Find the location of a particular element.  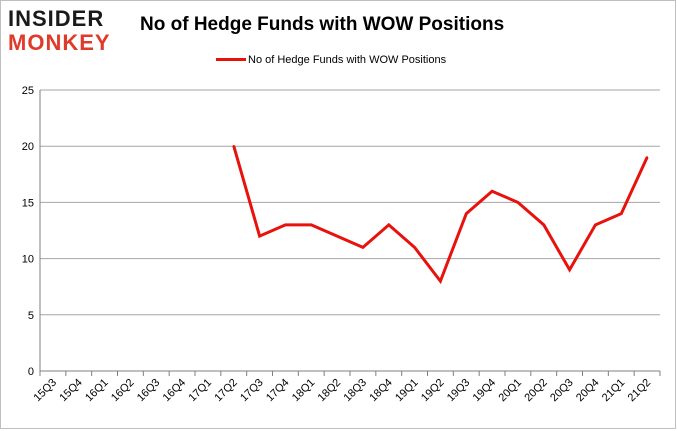

x-tick-label: 19Q3 is located at coordinates (459, 391).